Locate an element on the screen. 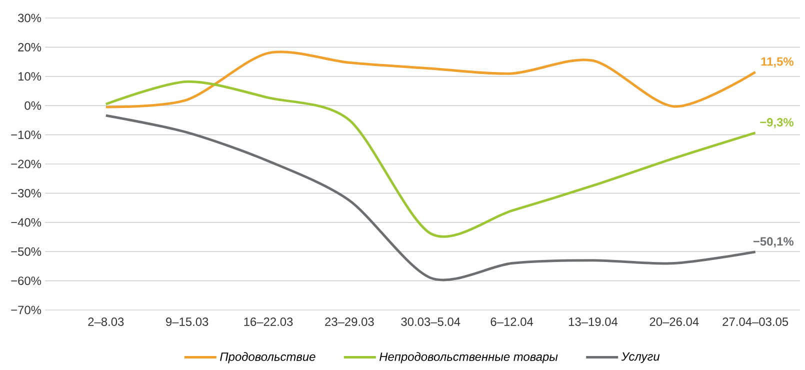 This screenshot has width=805, height=370. x-tick-label: 30.03–5.04 is located at coordinates (430, 322).